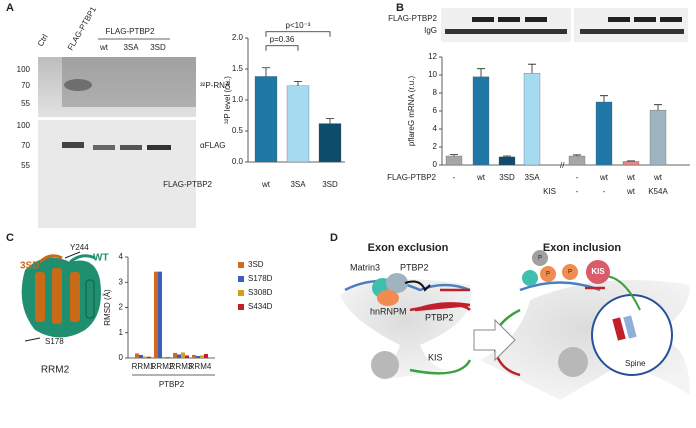  What do you see at coordinates (82, 28) in the screenshot?
I see `lane-label: FLAG-PTBP1` at bounding box center [82, 28].